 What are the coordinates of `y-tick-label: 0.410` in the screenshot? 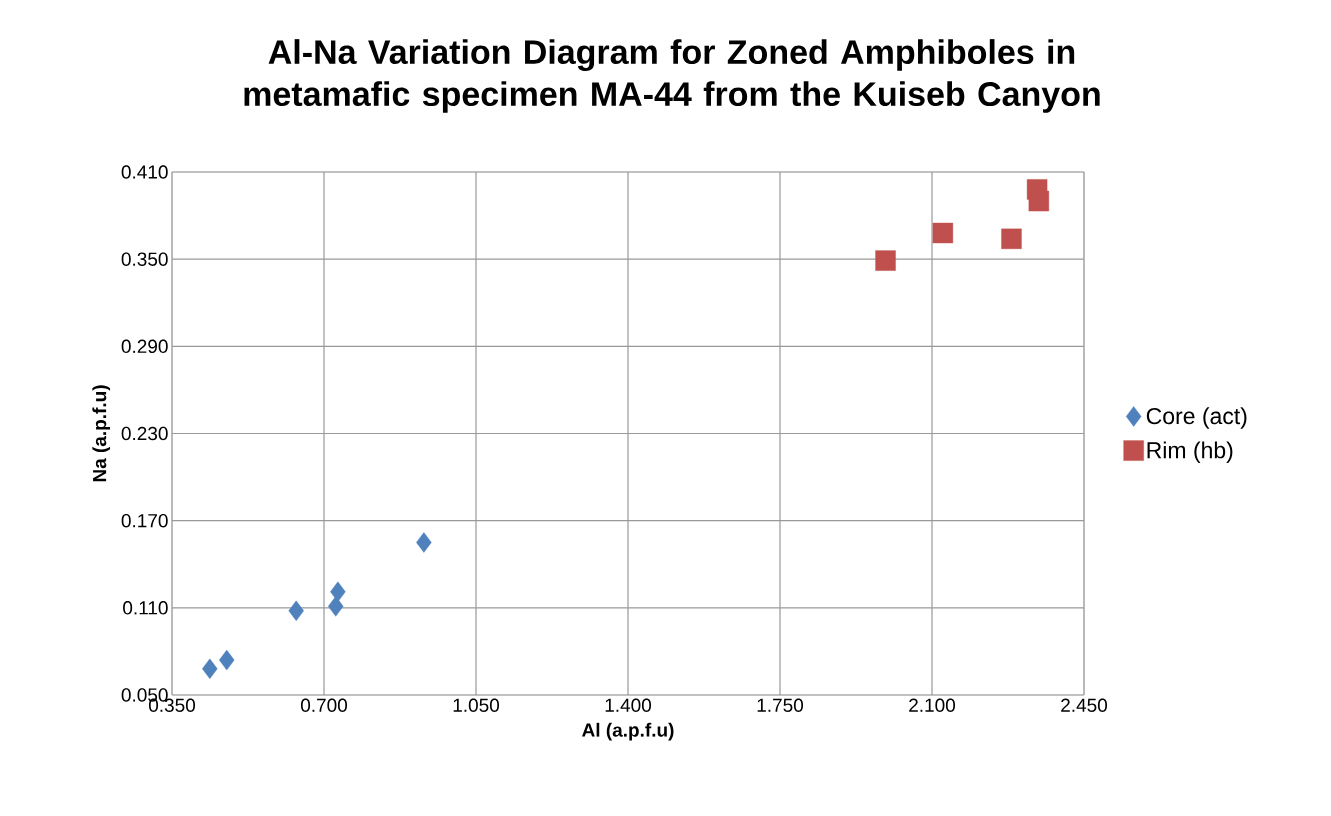 It's located at (144, 172).